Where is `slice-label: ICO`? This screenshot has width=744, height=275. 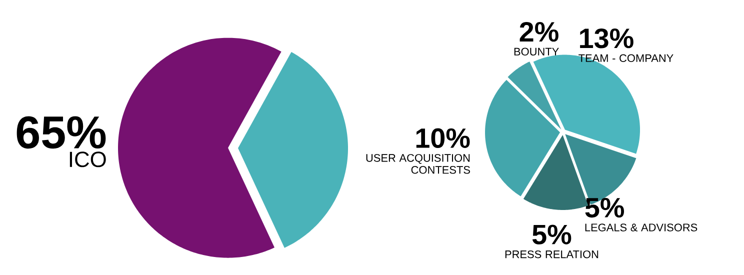 slice-label: ICO is located at coordinates (88, 160).